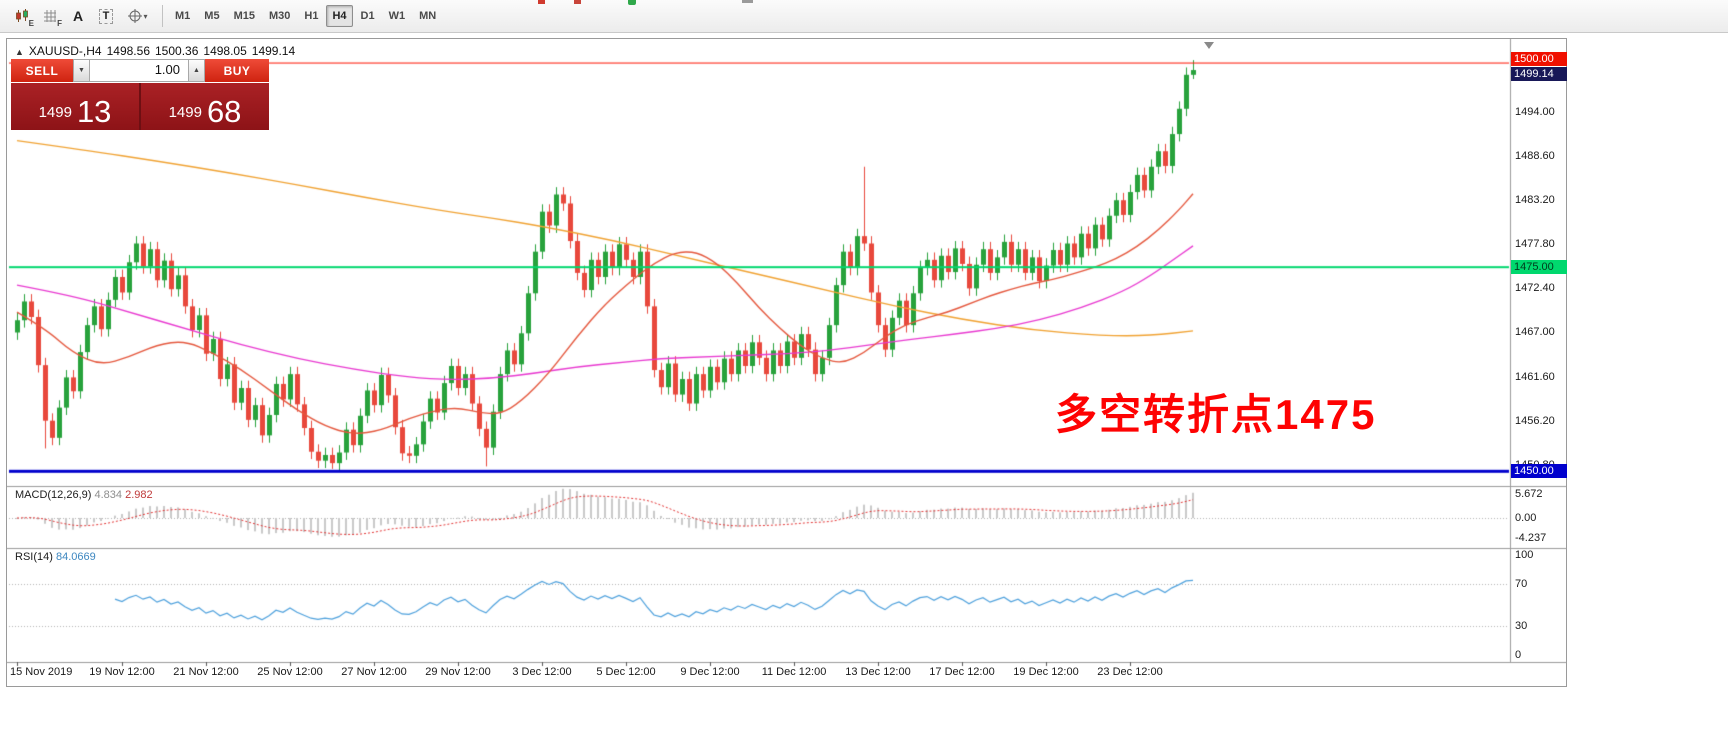  I want to click on rsi-scale-label: 100, so click(1524, 555).